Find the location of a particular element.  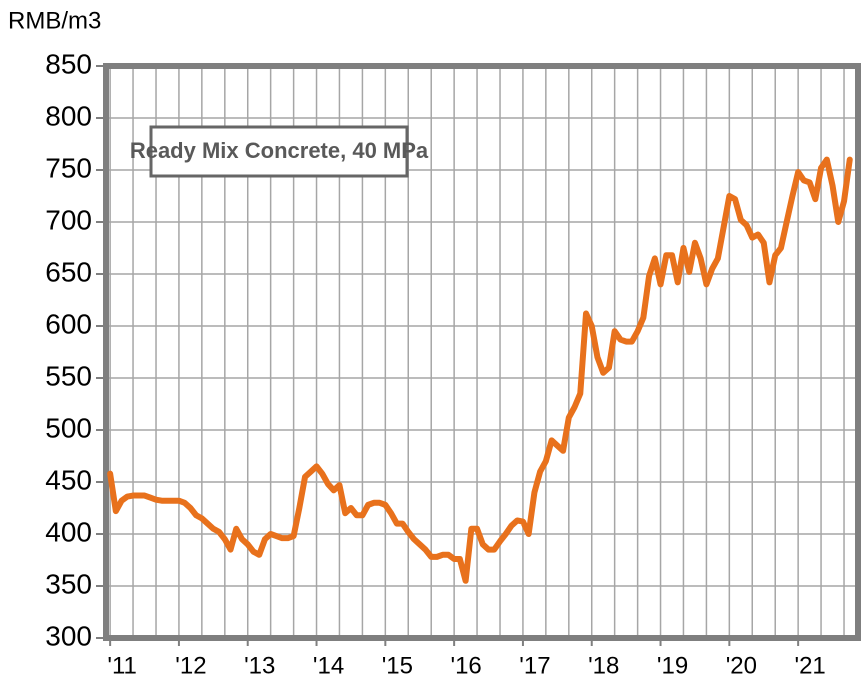

x-tick-label: '18 is located at coordinates (603, 665).